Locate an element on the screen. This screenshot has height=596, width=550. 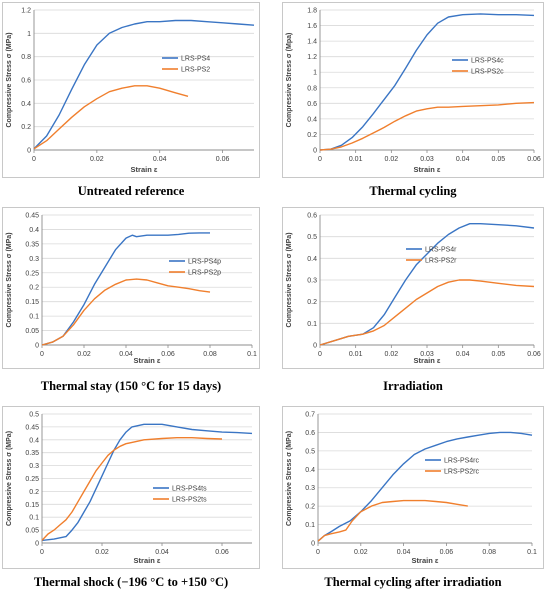
series-line-lrs-ps2p is located at coordinates (126, 312).